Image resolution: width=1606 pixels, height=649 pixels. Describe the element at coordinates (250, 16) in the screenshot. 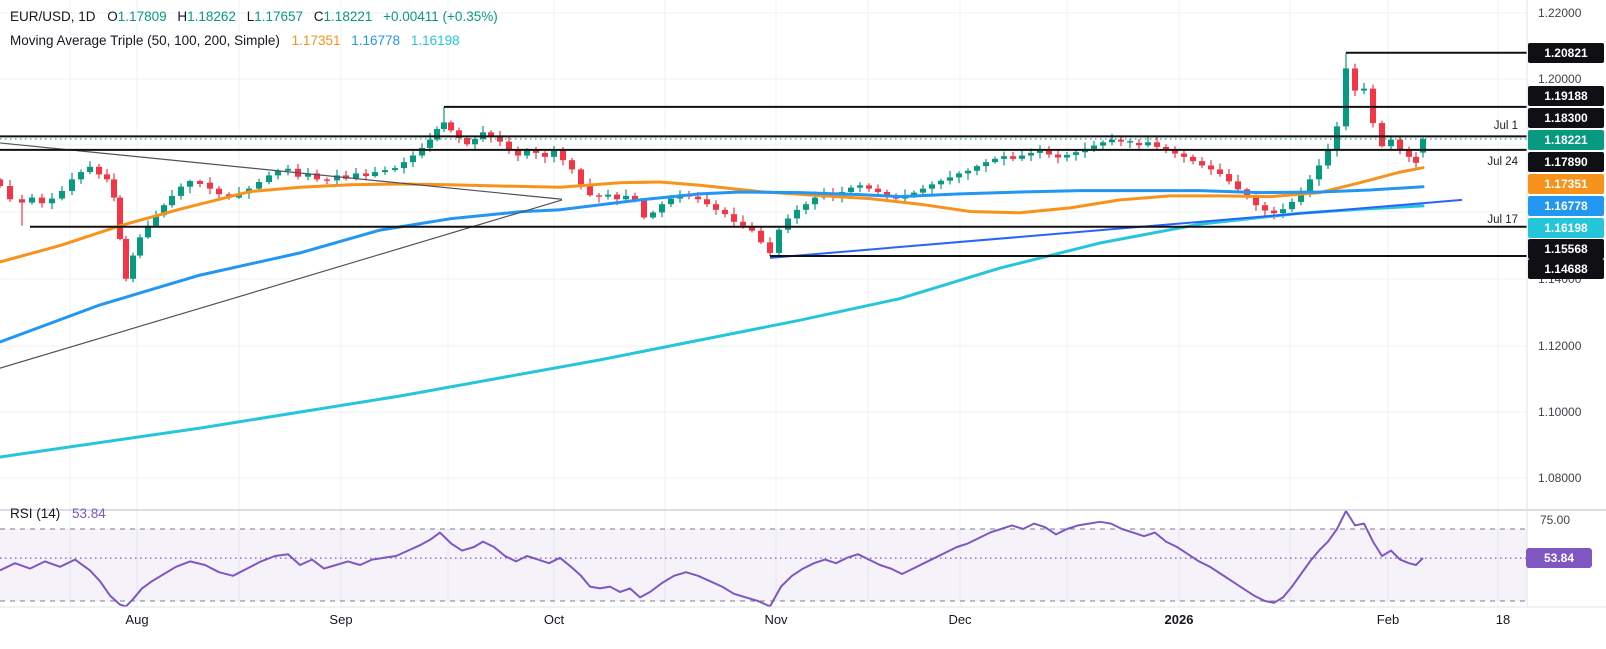

I see `low-prefix: L` at that location.